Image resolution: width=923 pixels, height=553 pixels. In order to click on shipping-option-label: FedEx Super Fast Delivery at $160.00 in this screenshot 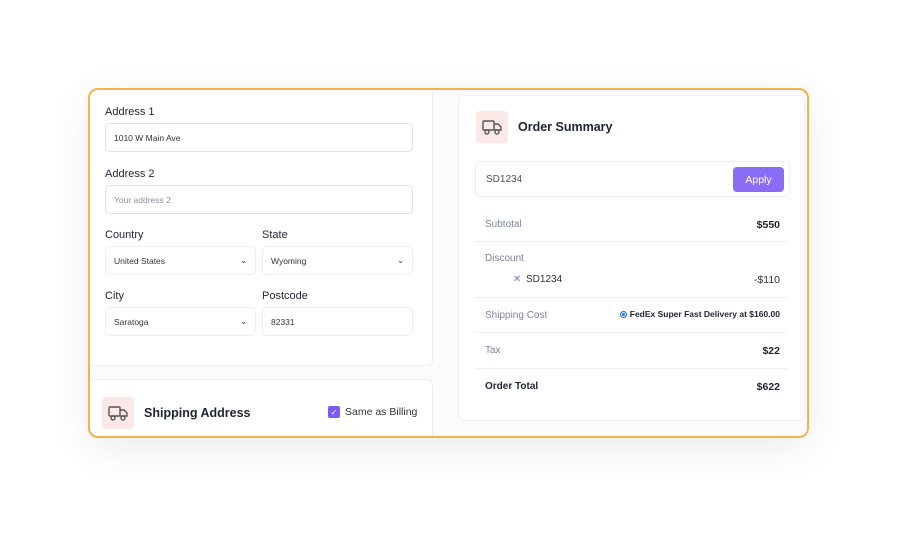, I will do `click(704, 314)`.